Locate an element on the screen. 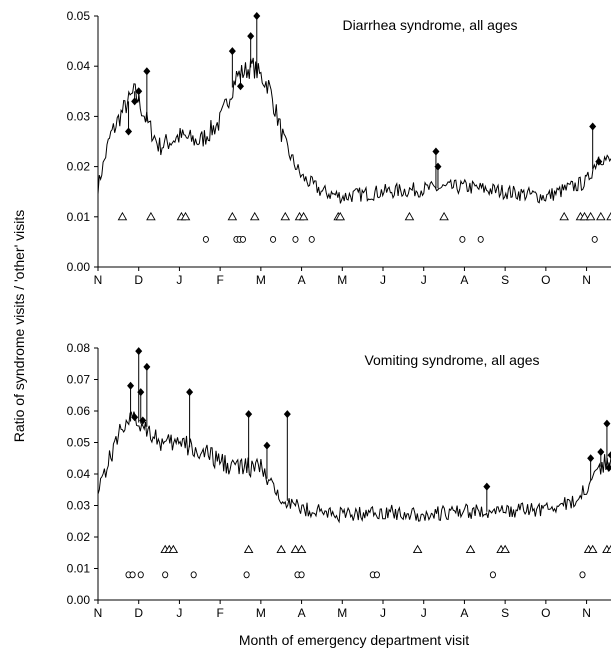  x-axis-label: Month of emergency department visit is located at coordinates (354, 640).